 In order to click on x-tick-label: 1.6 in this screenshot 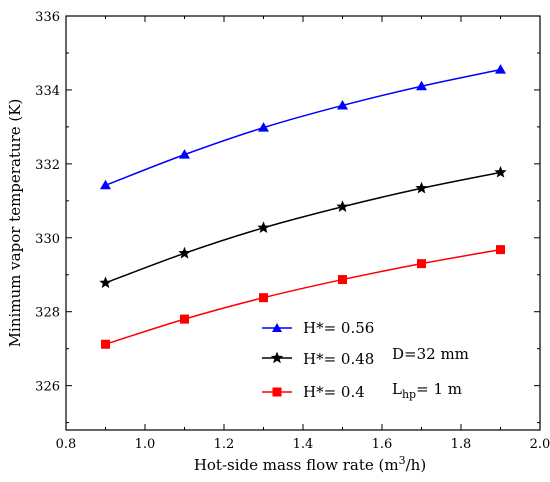, I will do `click(382, 444)`.